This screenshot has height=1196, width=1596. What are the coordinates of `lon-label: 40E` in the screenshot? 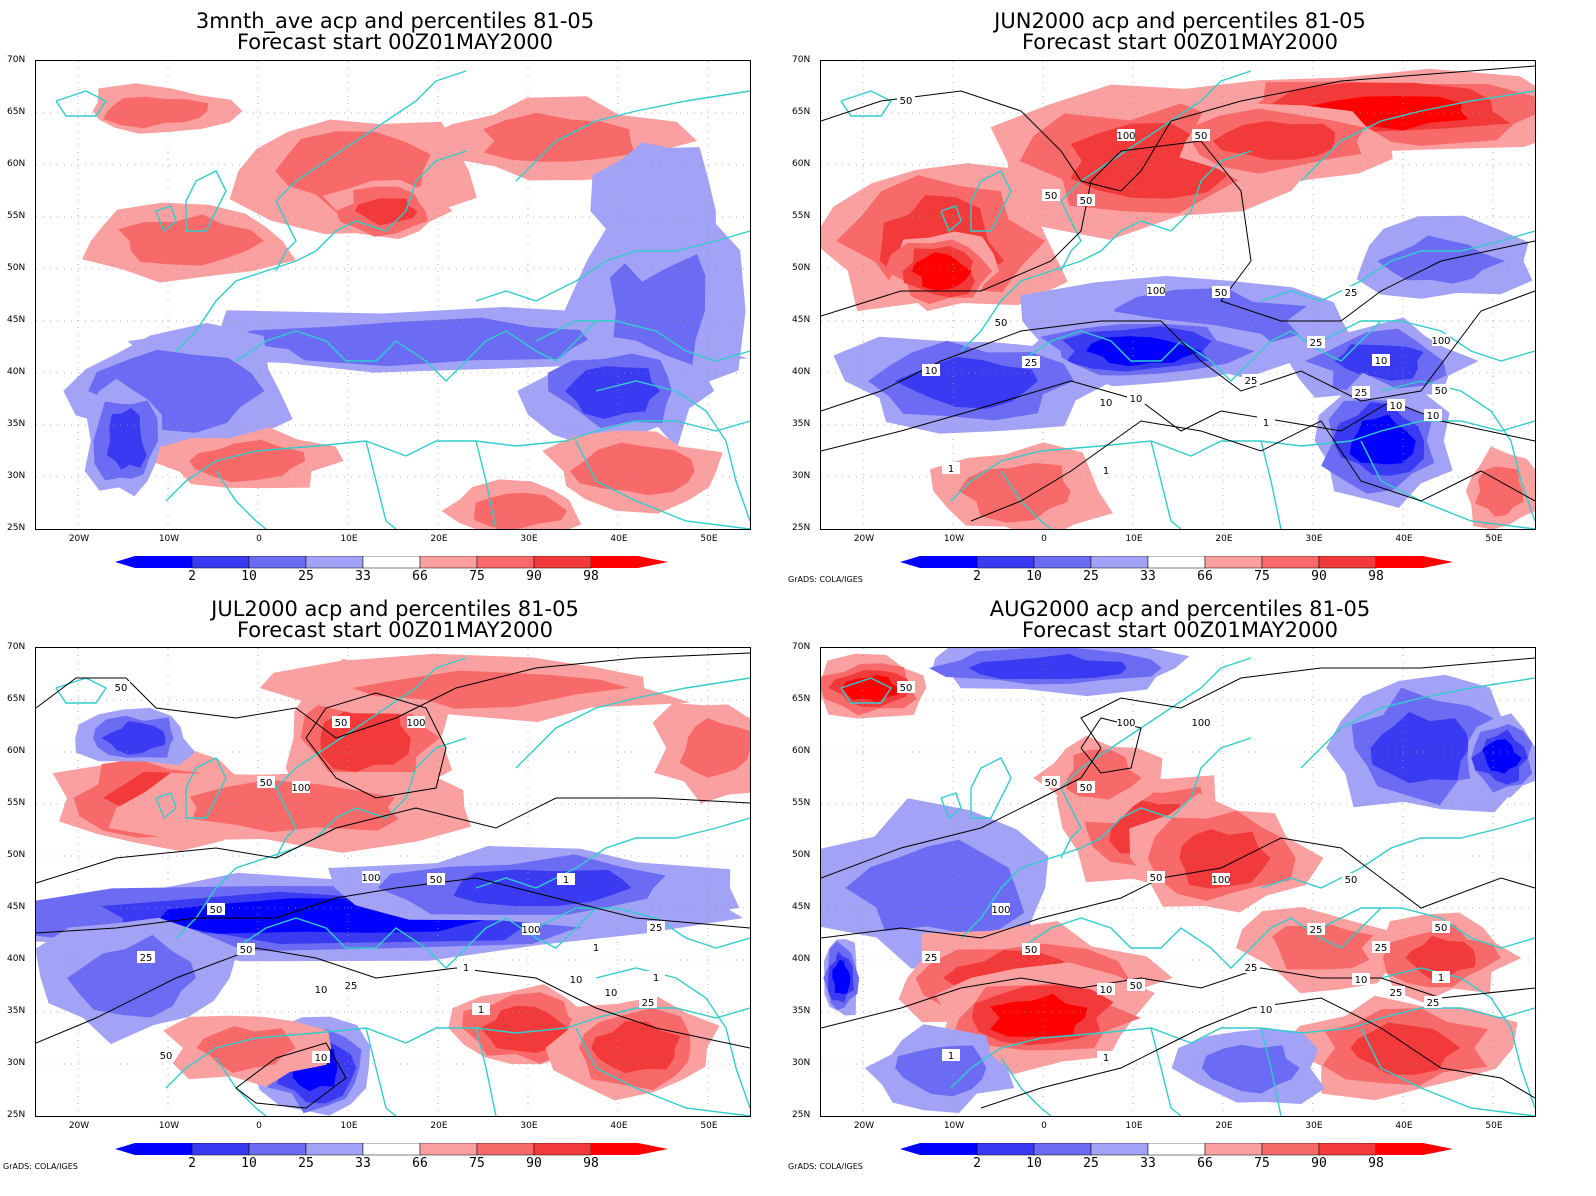 It's located at (619, 539).